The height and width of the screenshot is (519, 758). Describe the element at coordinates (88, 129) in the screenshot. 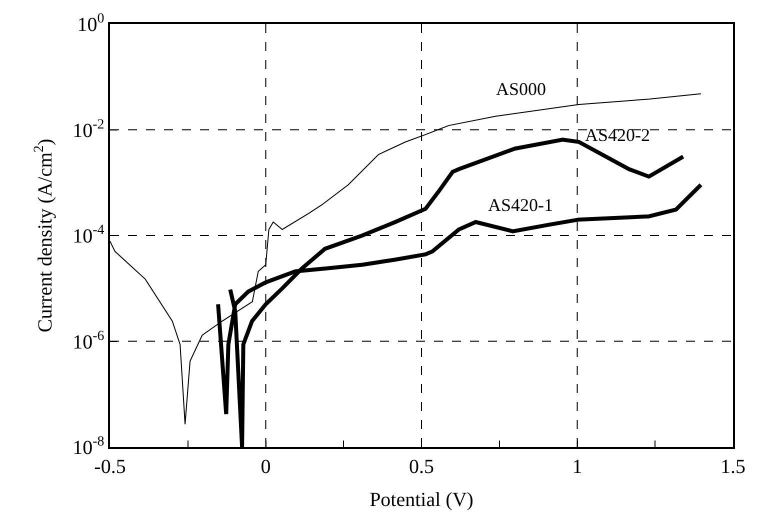

I see `y-tick-label: 10$^{-2}$` at that location.